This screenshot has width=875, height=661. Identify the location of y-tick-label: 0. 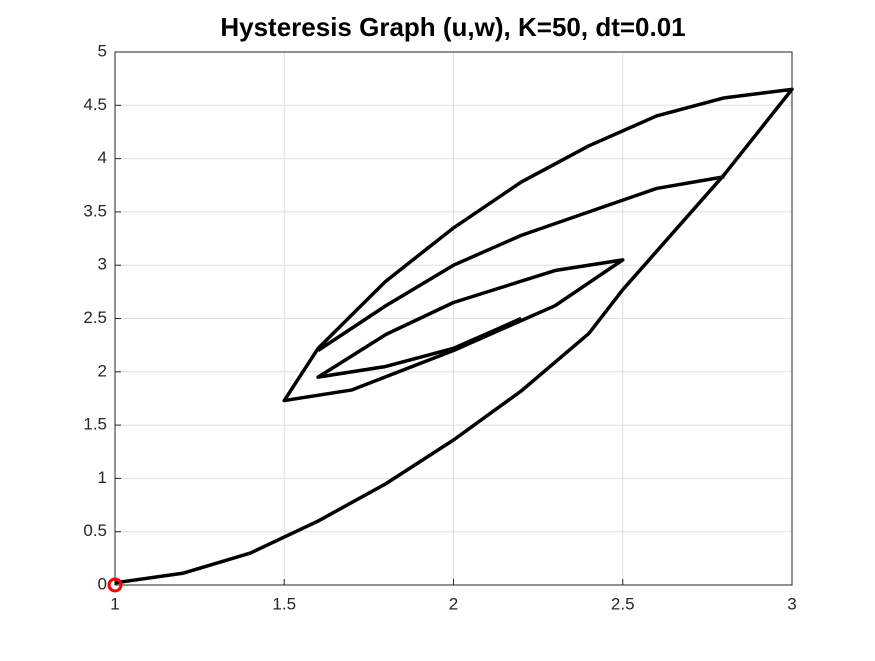
(102, 583).